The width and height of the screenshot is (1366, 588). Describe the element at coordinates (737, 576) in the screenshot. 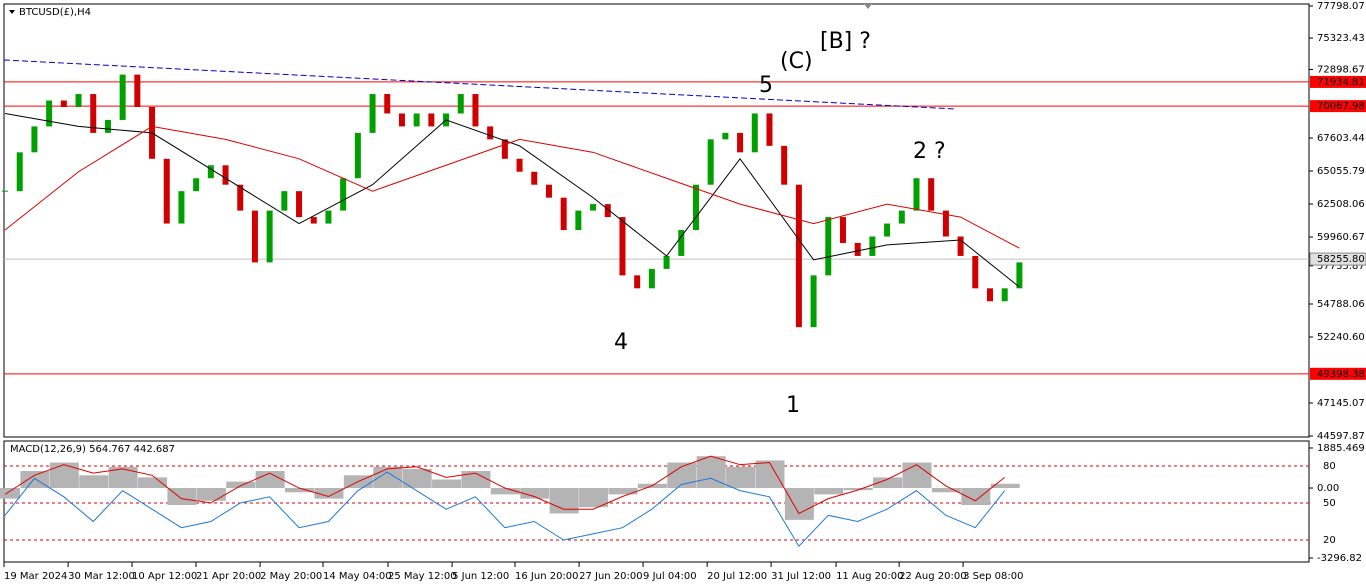

I see `x-tick-label: 20 Jul 12:00` at that location.